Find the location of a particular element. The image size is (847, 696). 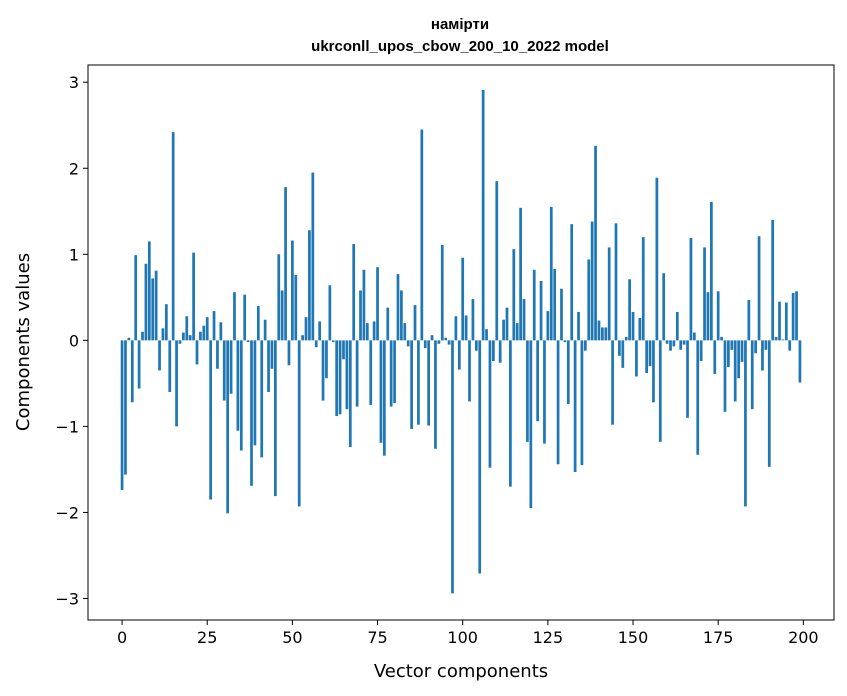

y-tick-label: 1 is located at coordinates (74, 254).